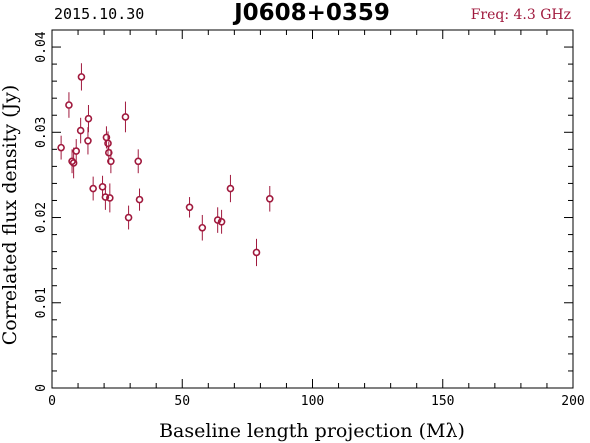 This screenshot has width=590, height=443. Describe the element at coordinates (10, 215) in the screenshot. I see `y-axis-label: Correlated flux density (Jy)` at that location.